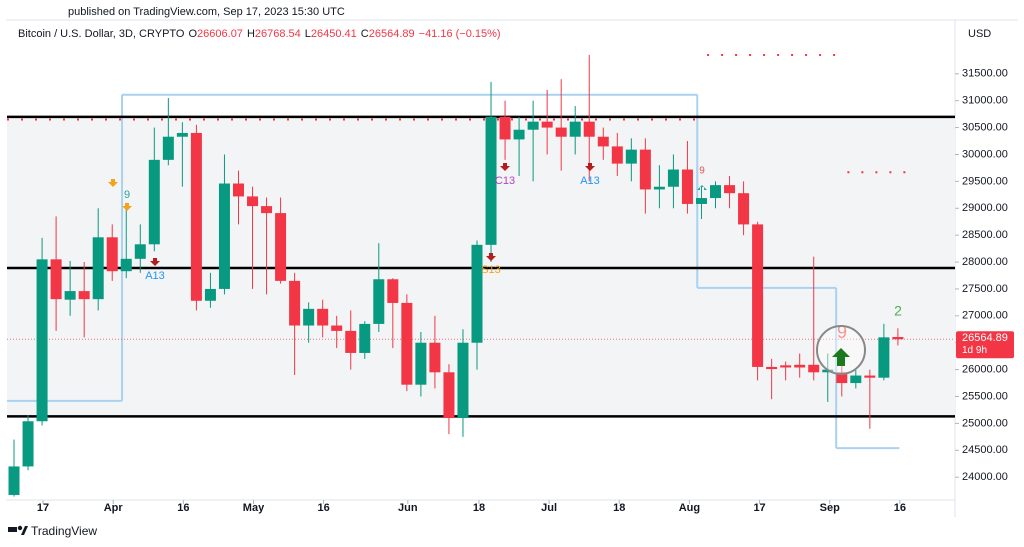 The width and height of the screenshot is (1024, 547). I want to click on y-tick-label: 28000.00, so click(985, 262).